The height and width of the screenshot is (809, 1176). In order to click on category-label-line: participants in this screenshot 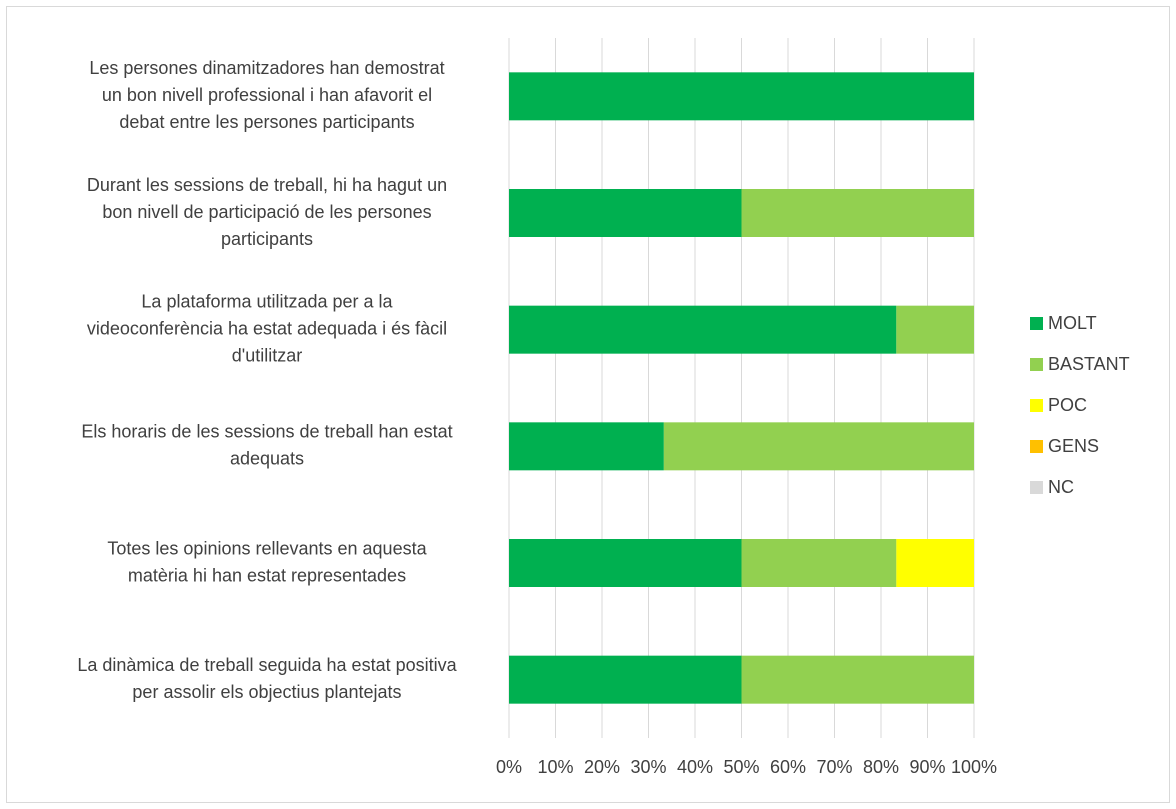, I will do `click(267, 239)`.